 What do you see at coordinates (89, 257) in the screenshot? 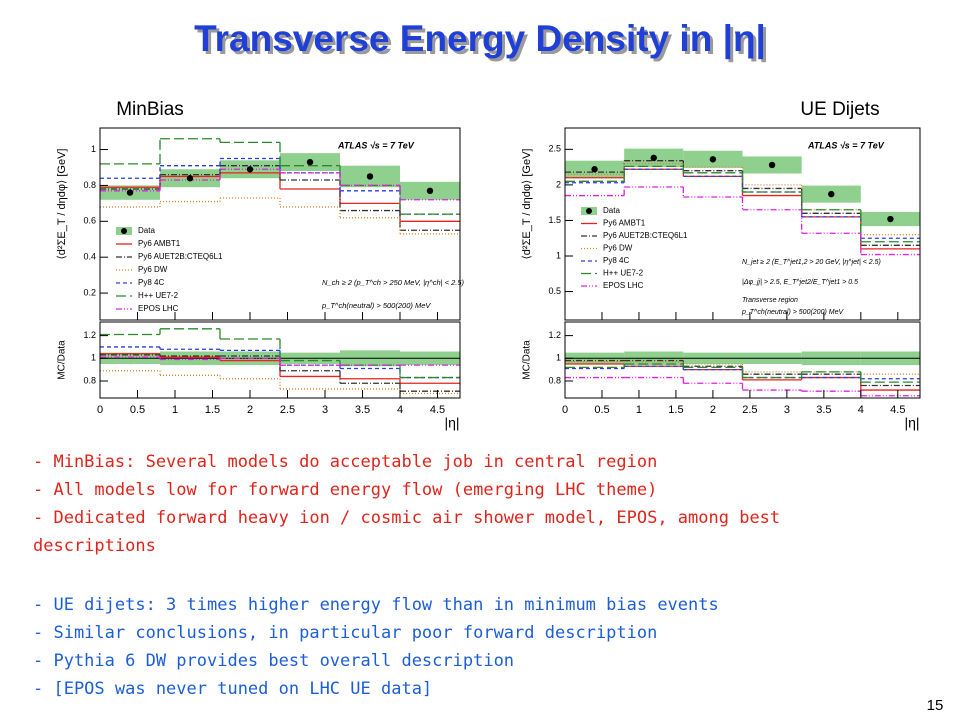
I see `y-tick-label: 0.4` at bounding box center [89, 257].